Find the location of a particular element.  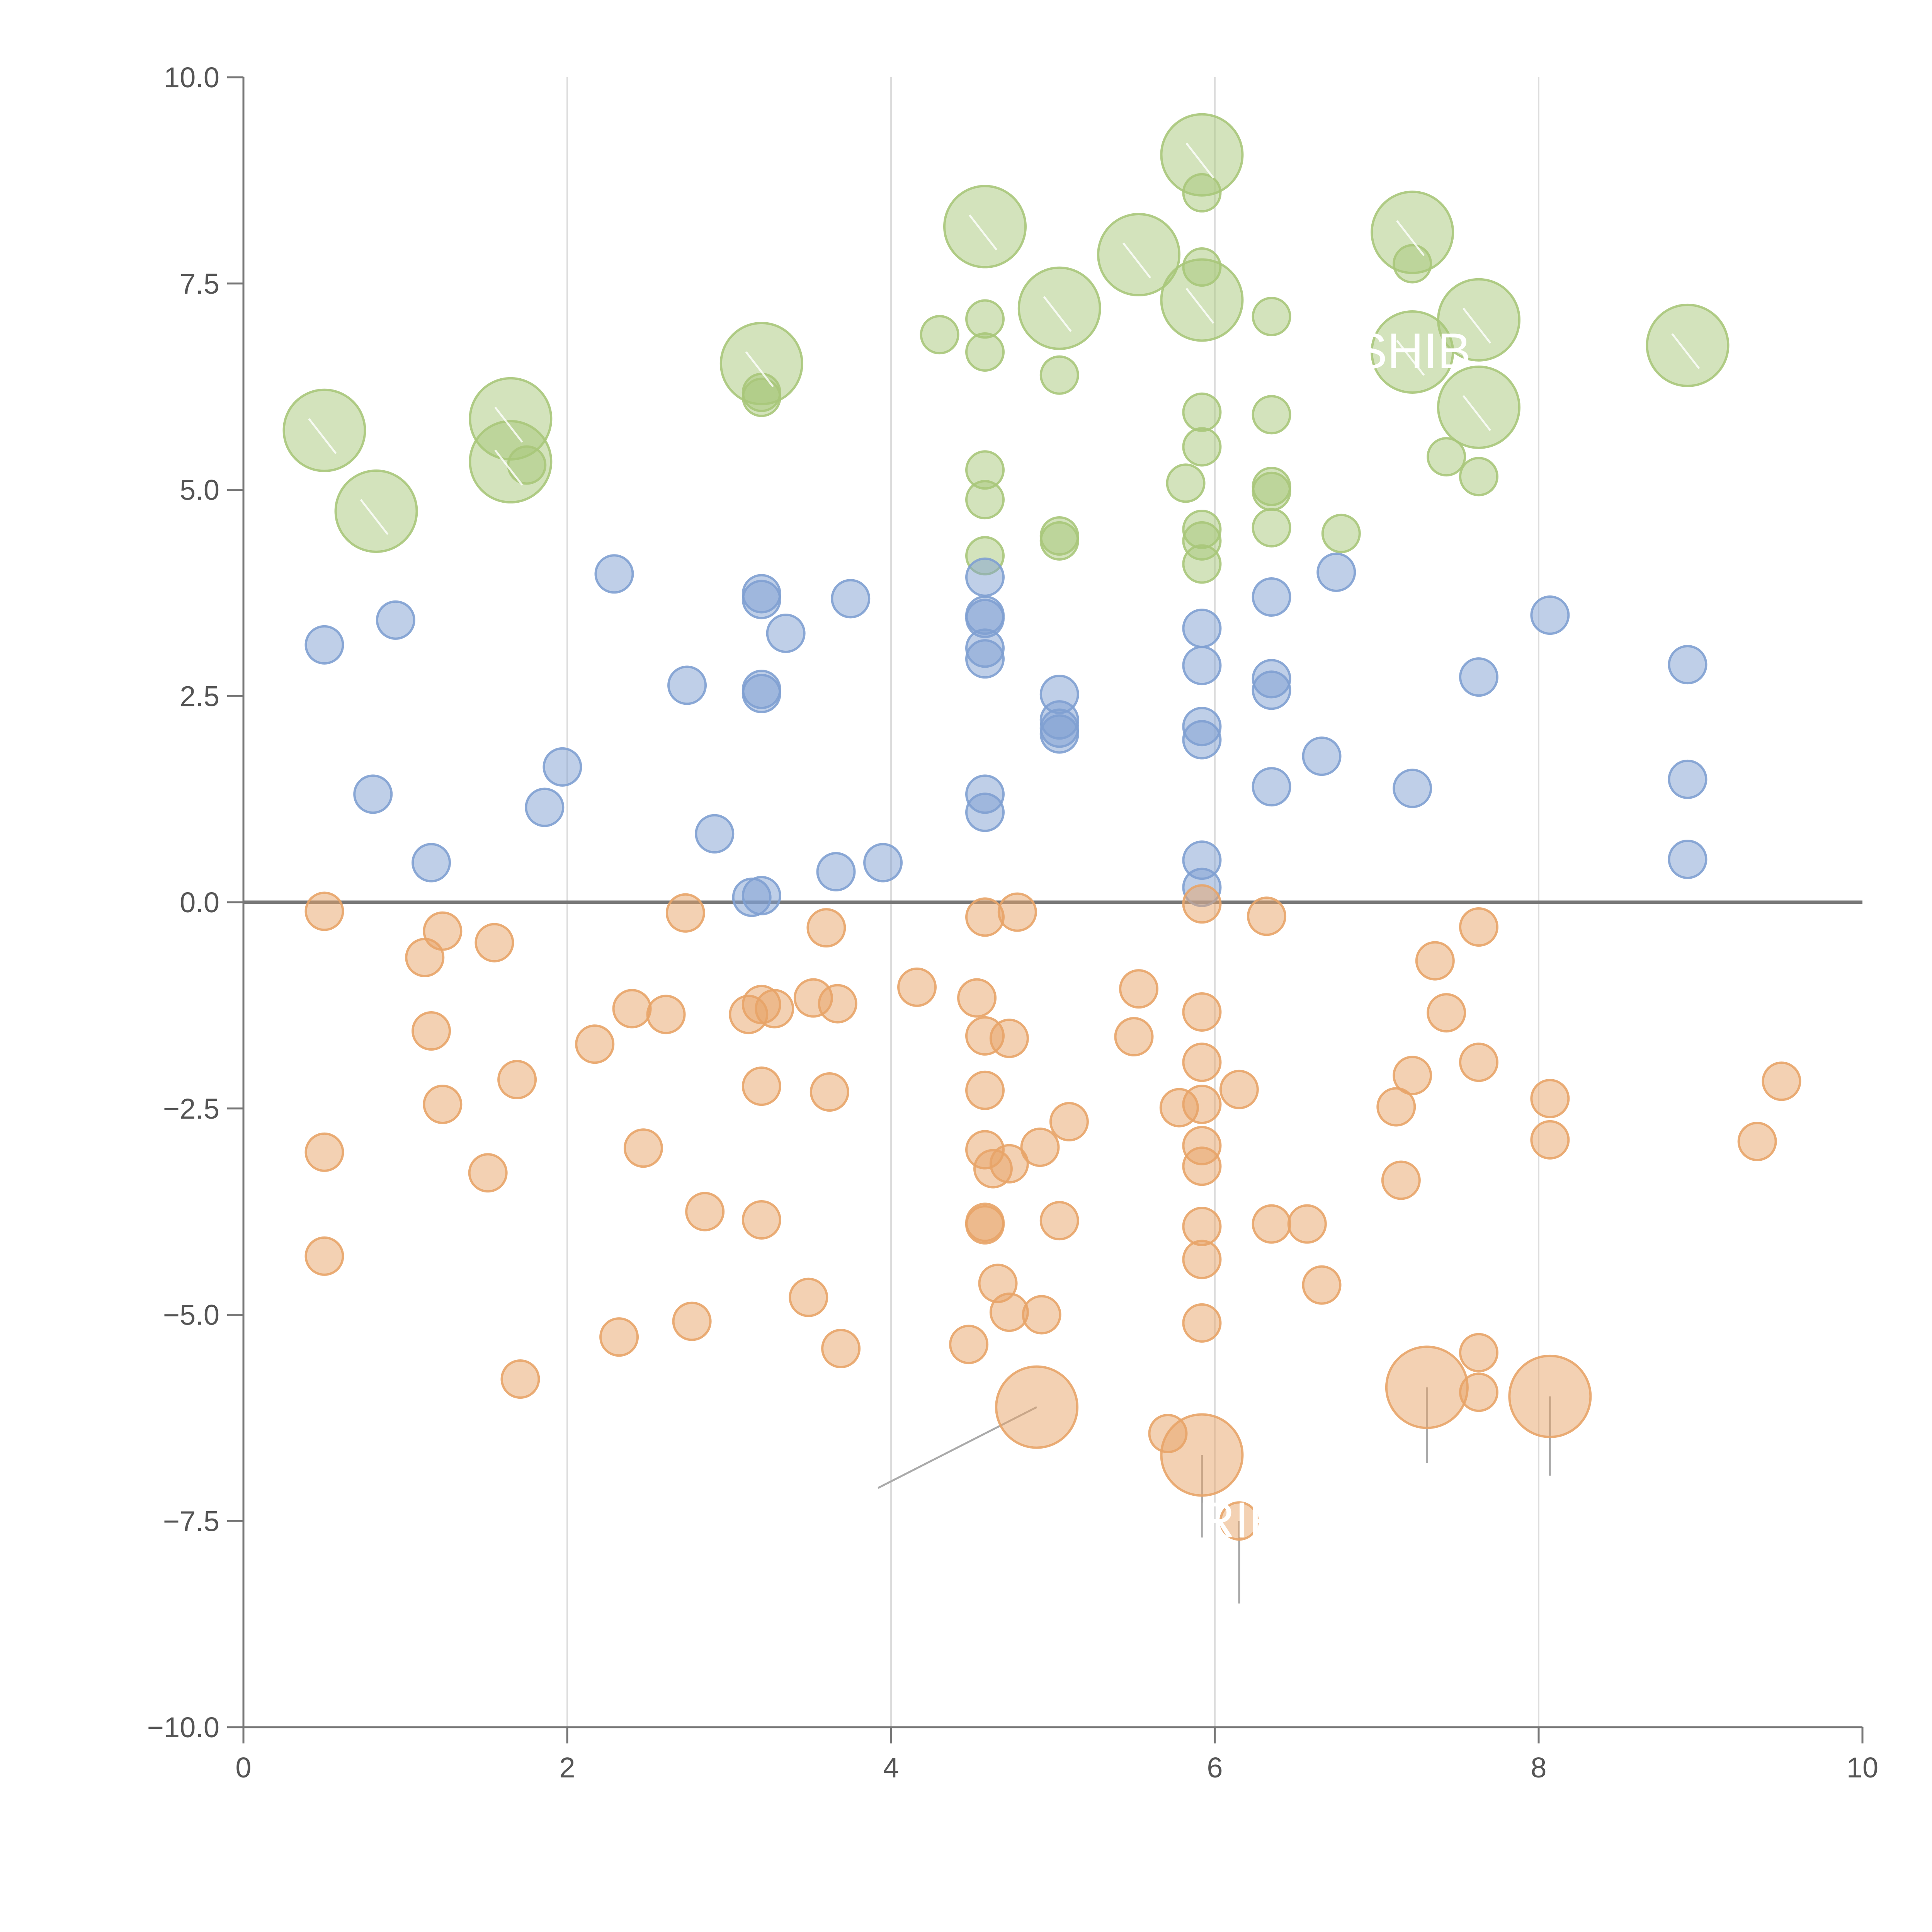

x-tick-label: 2 is located at coordinates (567, 1768).